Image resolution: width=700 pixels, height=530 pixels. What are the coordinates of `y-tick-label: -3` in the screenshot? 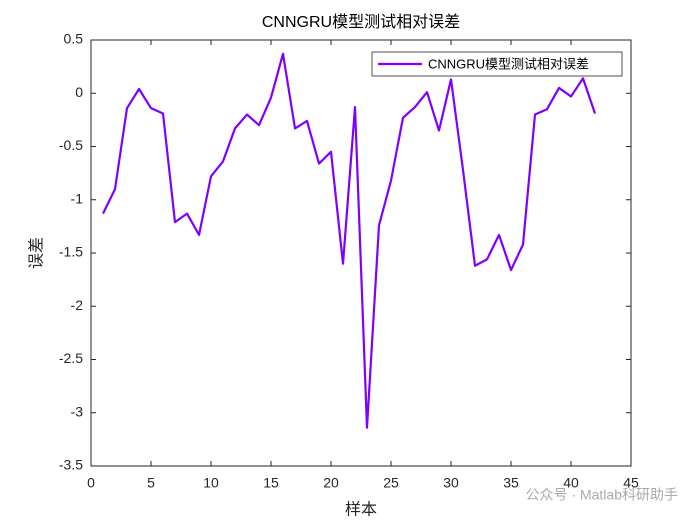 It's located at (77, 411).